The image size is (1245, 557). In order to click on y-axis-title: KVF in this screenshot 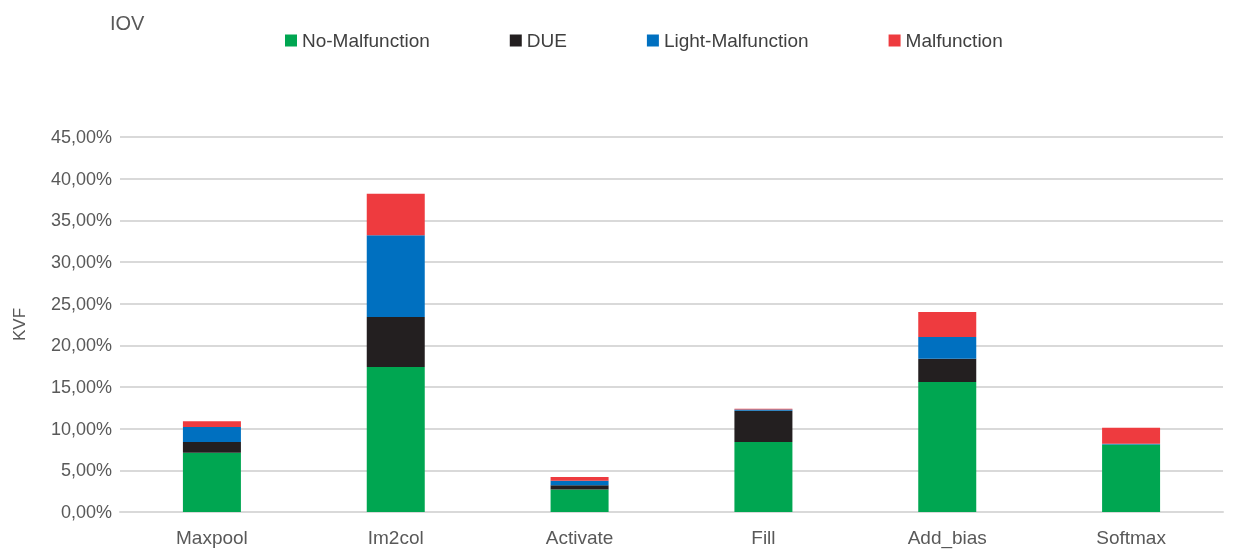, I will do `click(19, 324)`.